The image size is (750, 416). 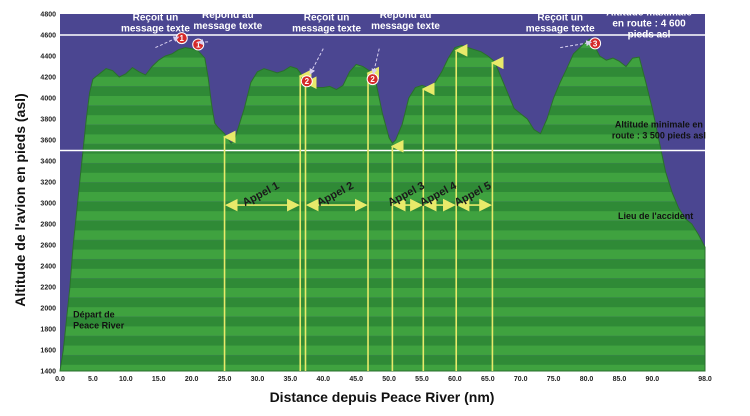 What do you see at coordinates (649, 13) in the screenshot?
I see `annotation-line: Altitude maximale` at bounding box center [649, 13].